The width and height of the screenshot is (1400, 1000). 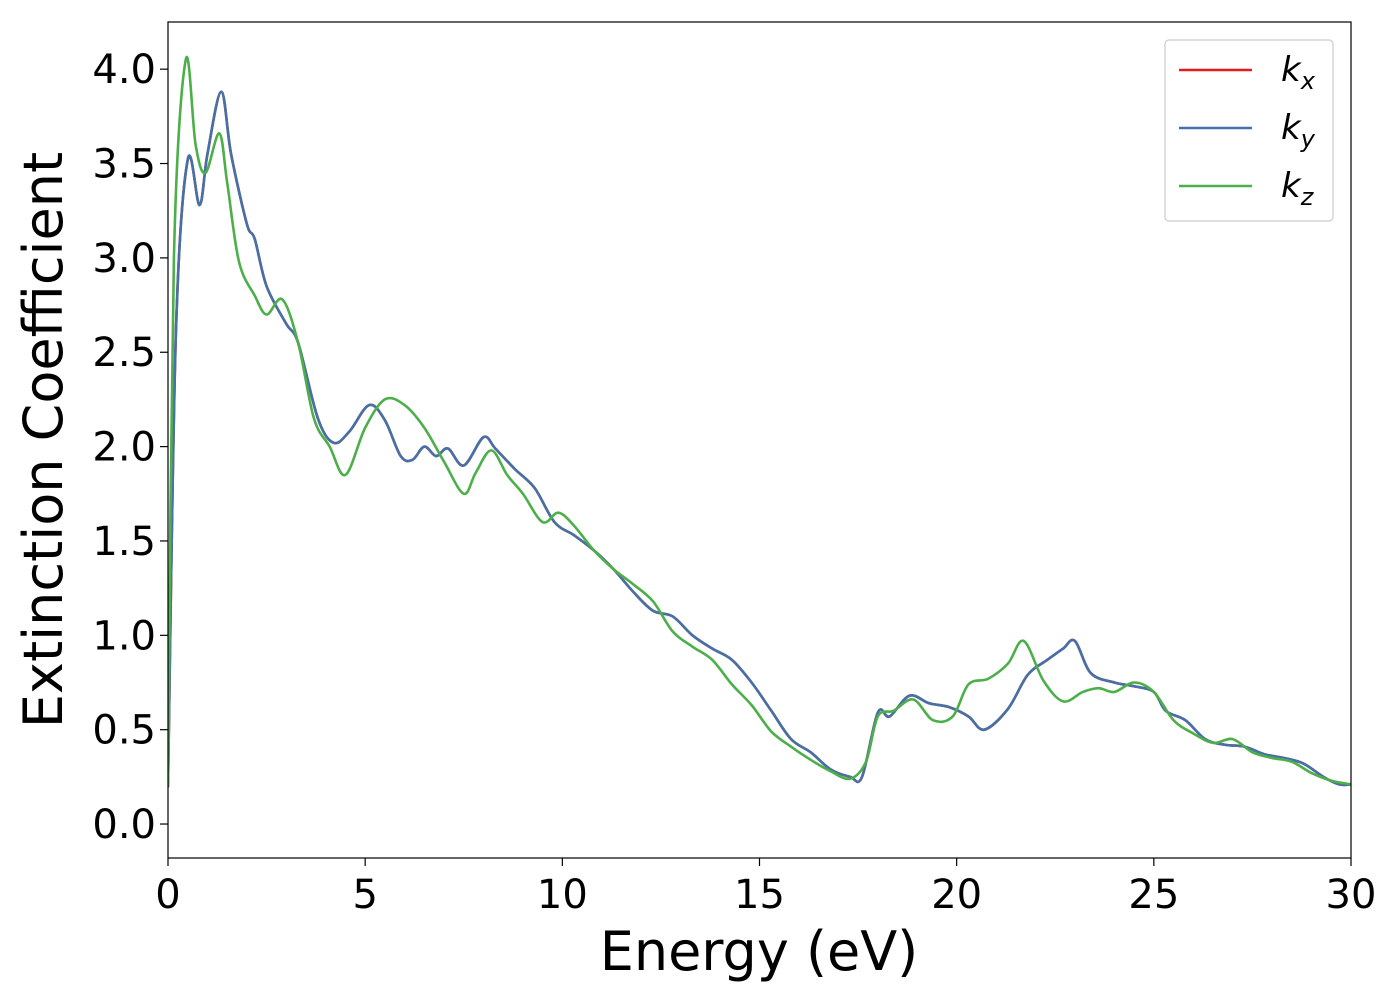 What do you see at coordinates (1153, 895) in the screenshot?
I see `x-tick-label: 25` at bounding box center [1153, 895].